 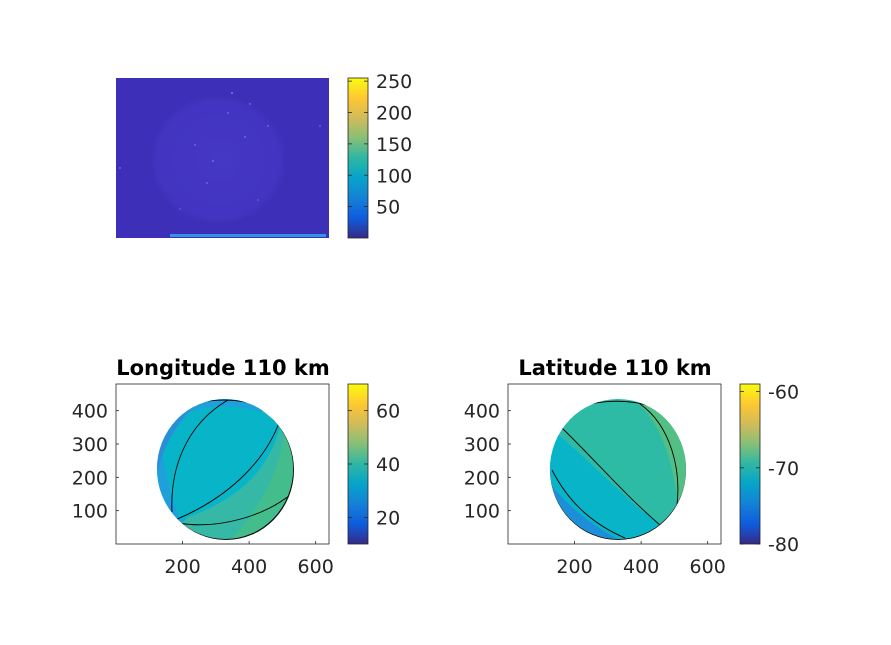 I want to click on latitude-title: Latitude 110 km, so click(x=614, y=368).